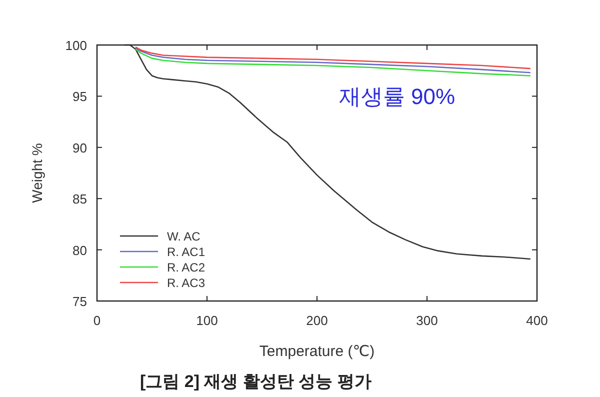 Image resolution: width=600 pixels, height=397 pixels. Describe the element at coordinates (79, 250) in the screenshot. I see `y-tick-label: 80` at that location.